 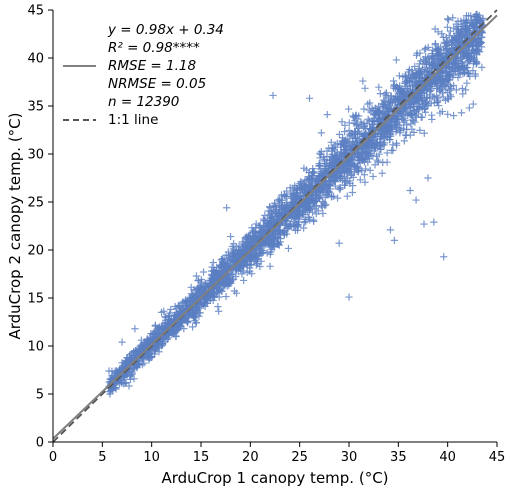 I want to click on y-axis-label: ArduCrop 2 canopy temp. (°C), so click(x=15, y=225).